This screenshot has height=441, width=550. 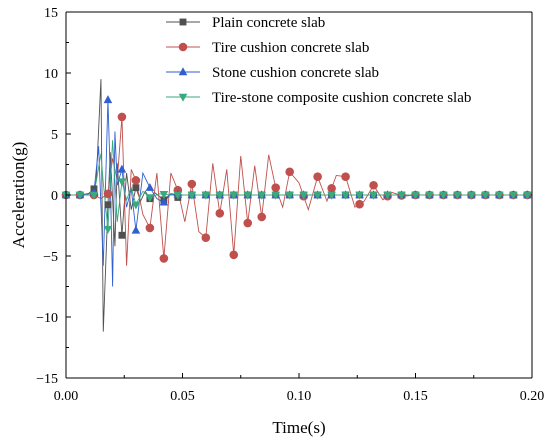 What do you see at coordinates (51, 13) in the screenshot?
I see `y-tick-label: 15` at bounding box center [51, 13].